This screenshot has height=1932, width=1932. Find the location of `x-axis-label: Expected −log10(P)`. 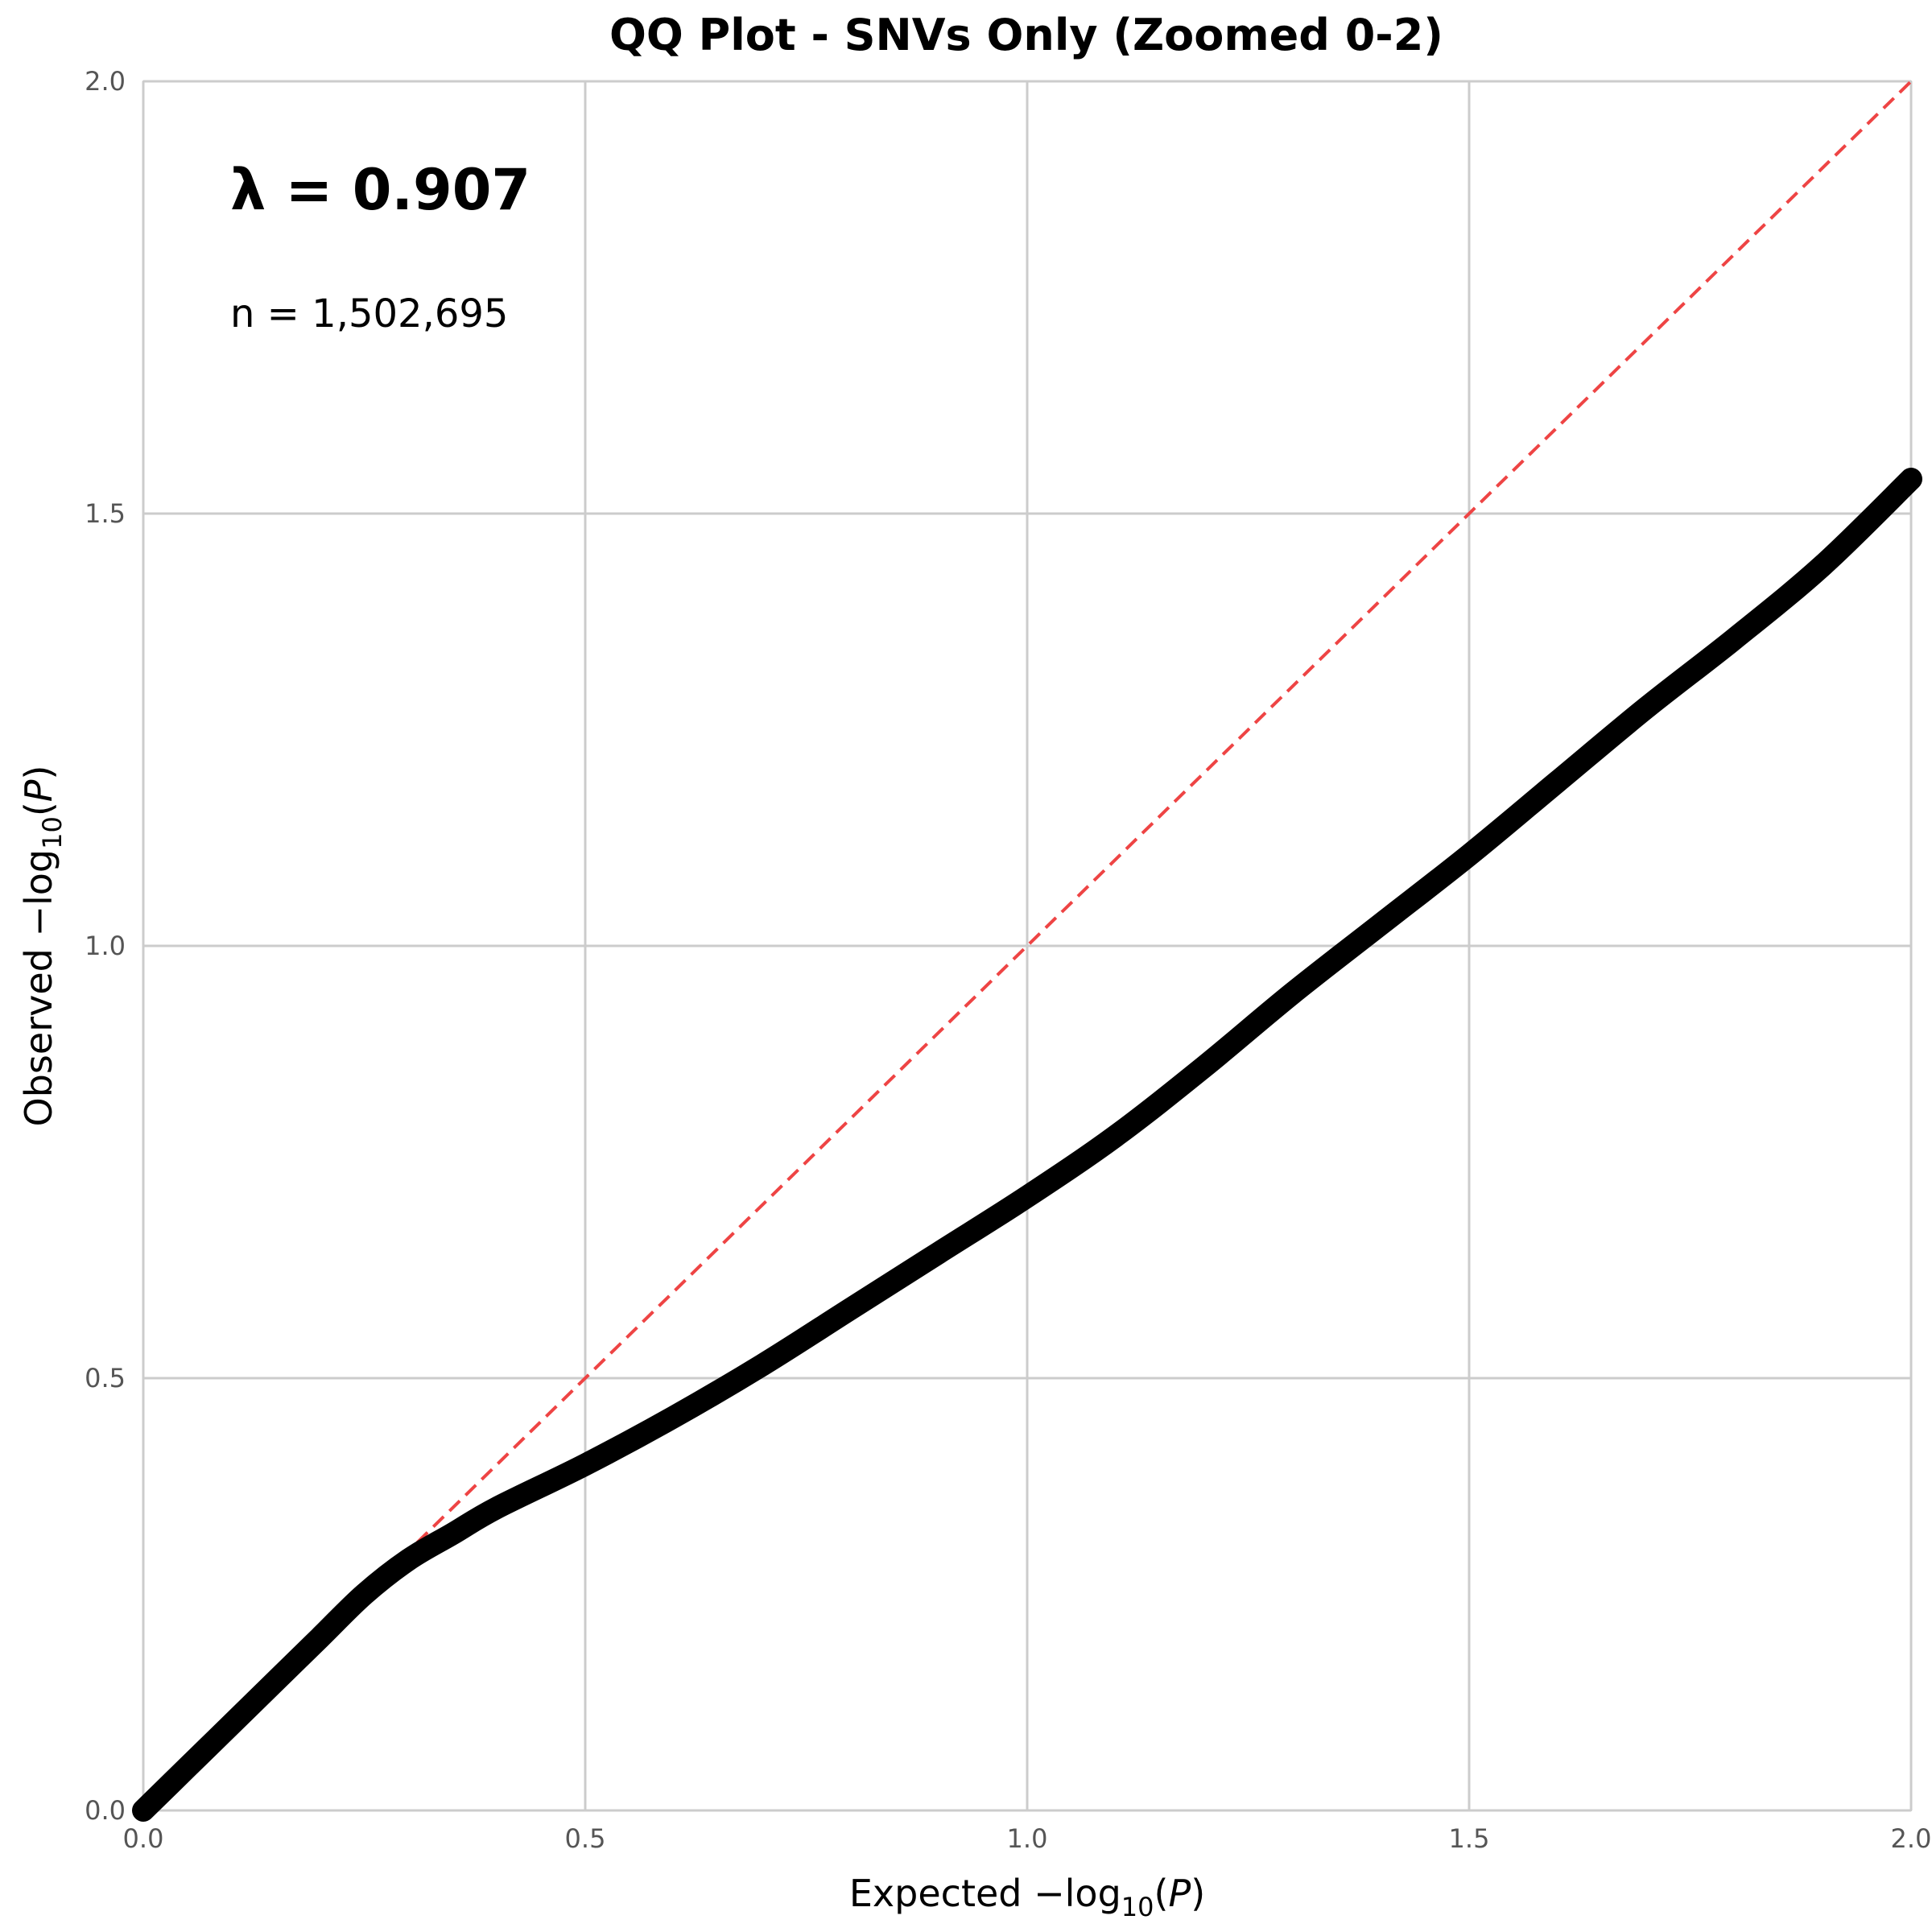

x-axis-label: Expected −log10(P) is located at coordinates (1027, 1897).